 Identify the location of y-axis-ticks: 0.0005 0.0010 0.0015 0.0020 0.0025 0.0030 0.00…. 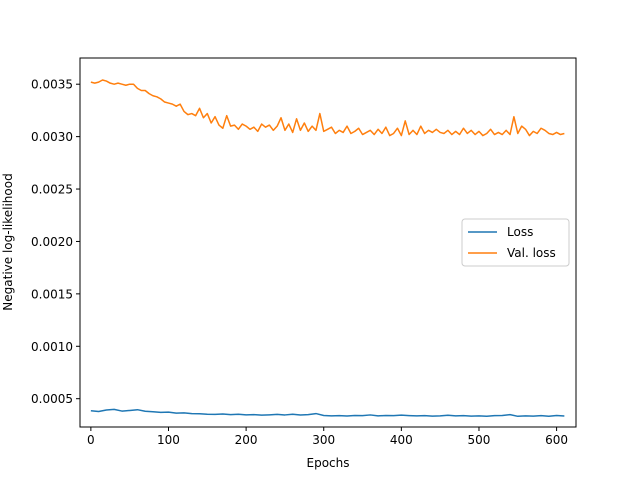
(55, 242).